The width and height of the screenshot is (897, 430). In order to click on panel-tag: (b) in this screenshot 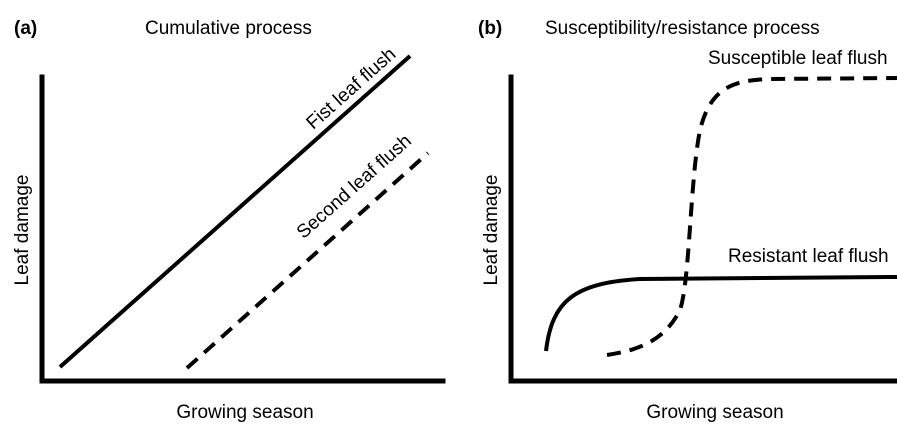, I will do `click(490, 28)`.